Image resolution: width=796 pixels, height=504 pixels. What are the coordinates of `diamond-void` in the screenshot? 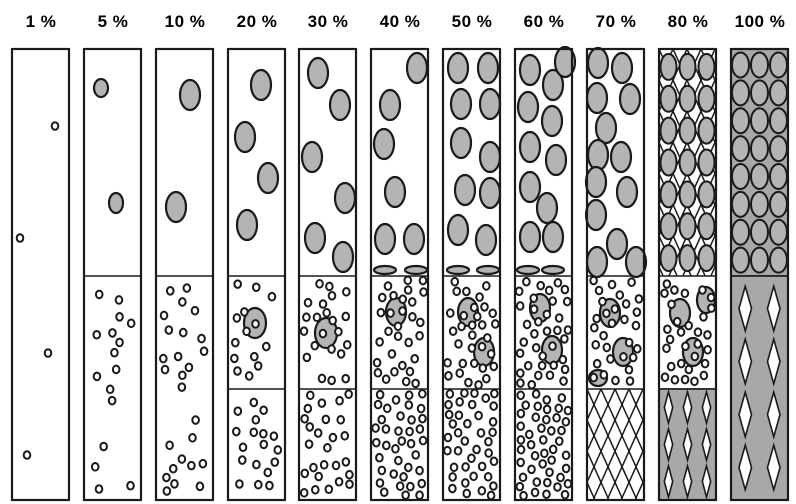 It's located at (745, 308).